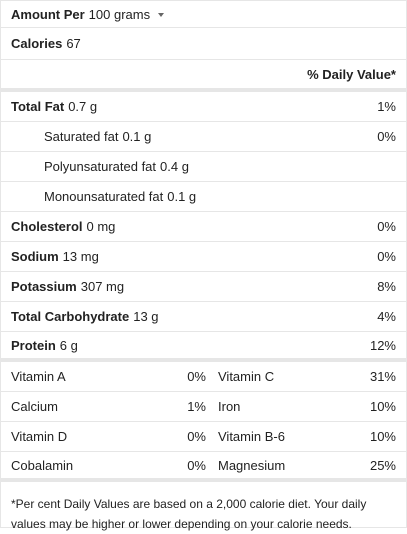  What do you see at coordinates (80, 256) in the screenshot?
I see `nutrient-amount: 13 mg` at bounding box center [80, 256].